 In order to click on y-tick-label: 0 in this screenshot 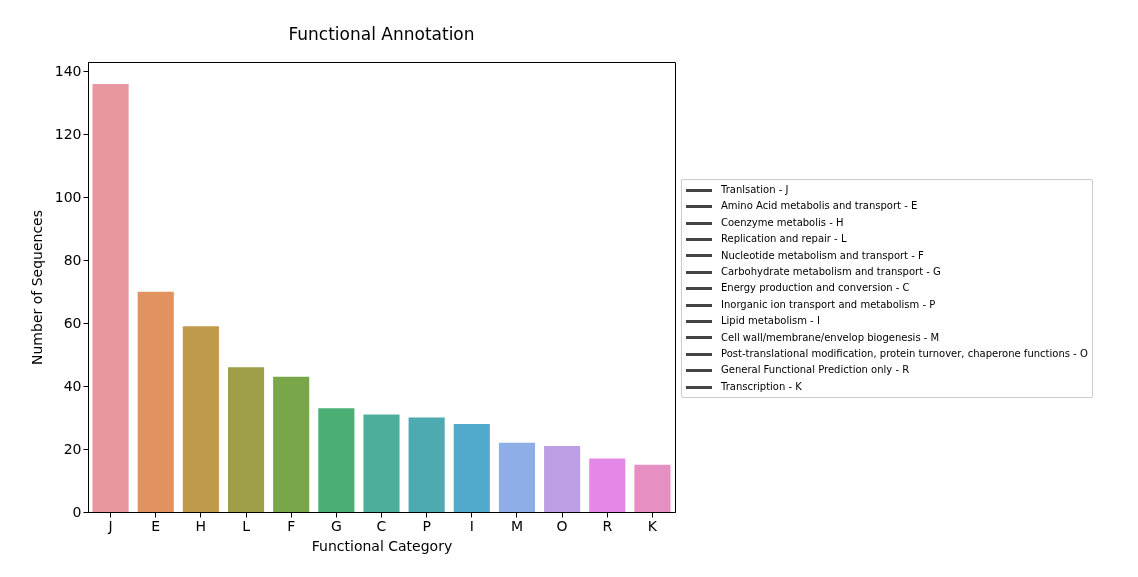, I will do `click(77, 511)`.